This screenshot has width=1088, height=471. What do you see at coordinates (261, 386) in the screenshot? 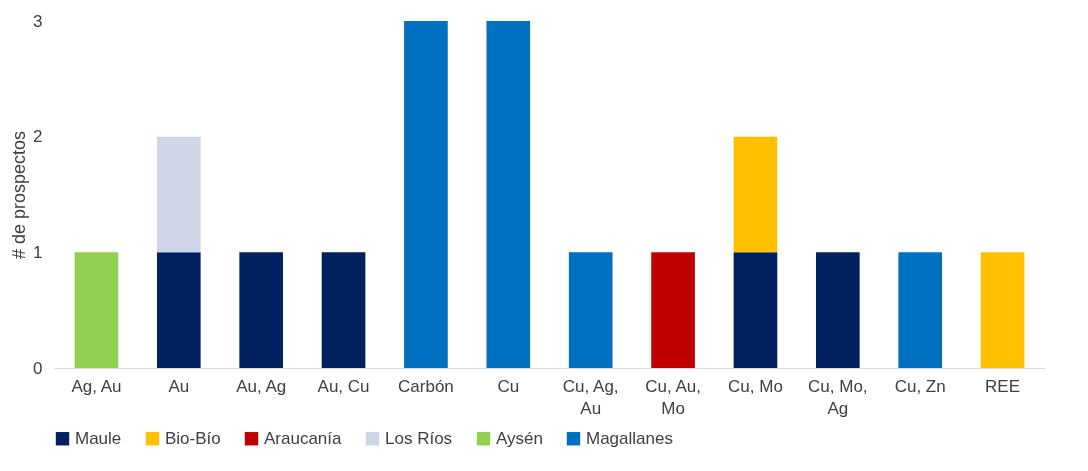
I see `x-tick-label: Au, Ag` at bounding box center [261, 386].